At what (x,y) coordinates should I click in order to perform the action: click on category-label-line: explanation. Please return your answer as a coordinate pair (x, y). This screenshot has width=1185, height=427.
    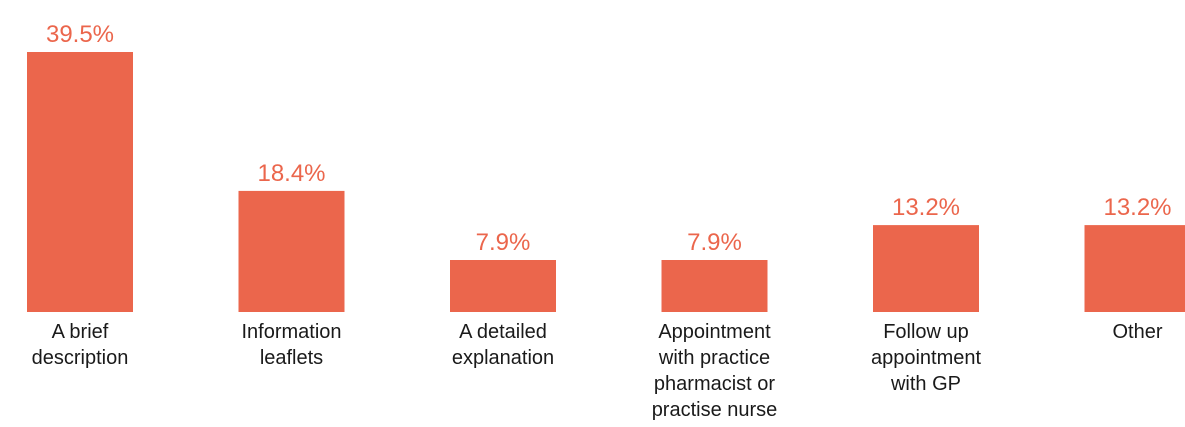
    Looking at the image, I should click on (503, 358).